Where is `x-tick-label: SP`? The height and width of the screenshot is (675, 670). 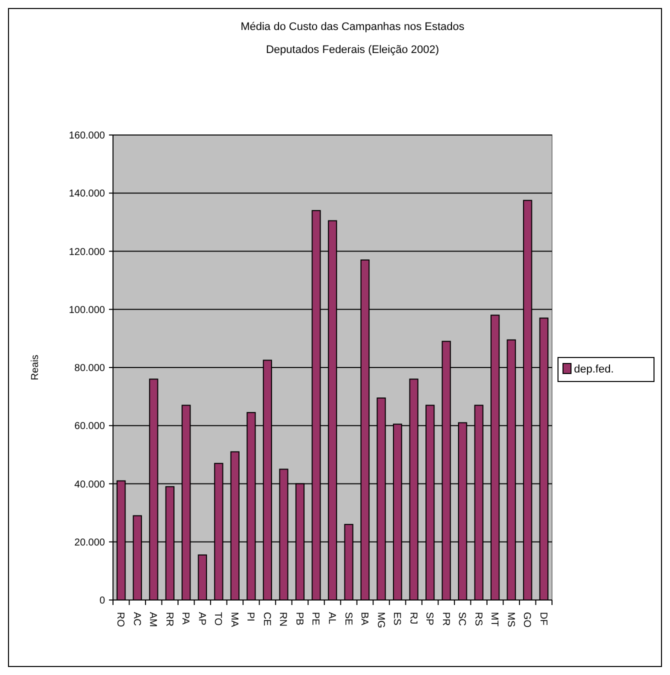
x-tick-label: SP is located at coordinates (429, 619).